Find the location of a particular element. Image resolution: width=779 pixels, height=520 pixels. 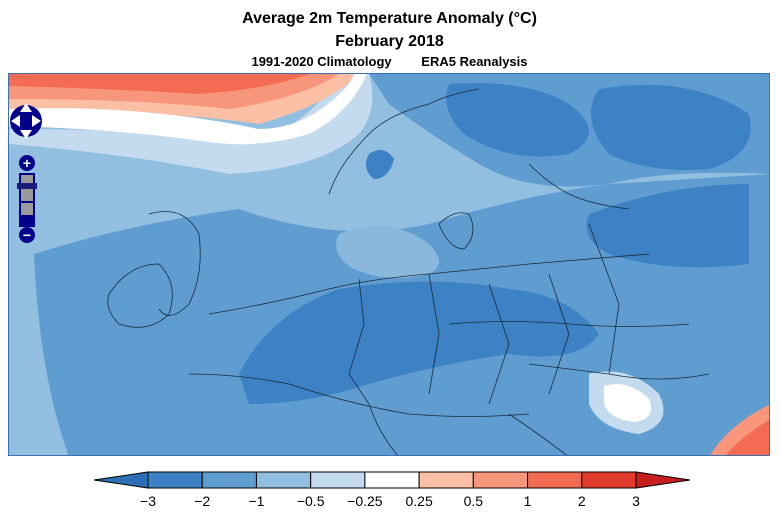

zoom-in-button: + is located at coordinates (27, 163).